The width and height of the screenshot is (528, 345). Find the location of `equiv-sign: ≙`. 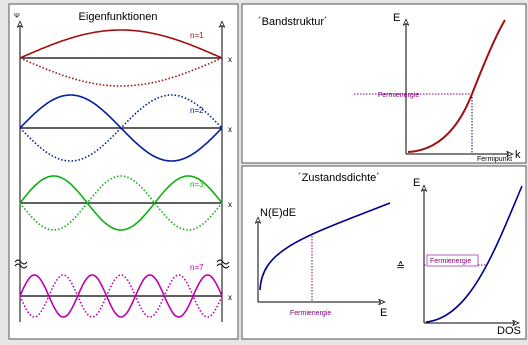

equiv-sign: ≙ is located at coordinates (400, 267).